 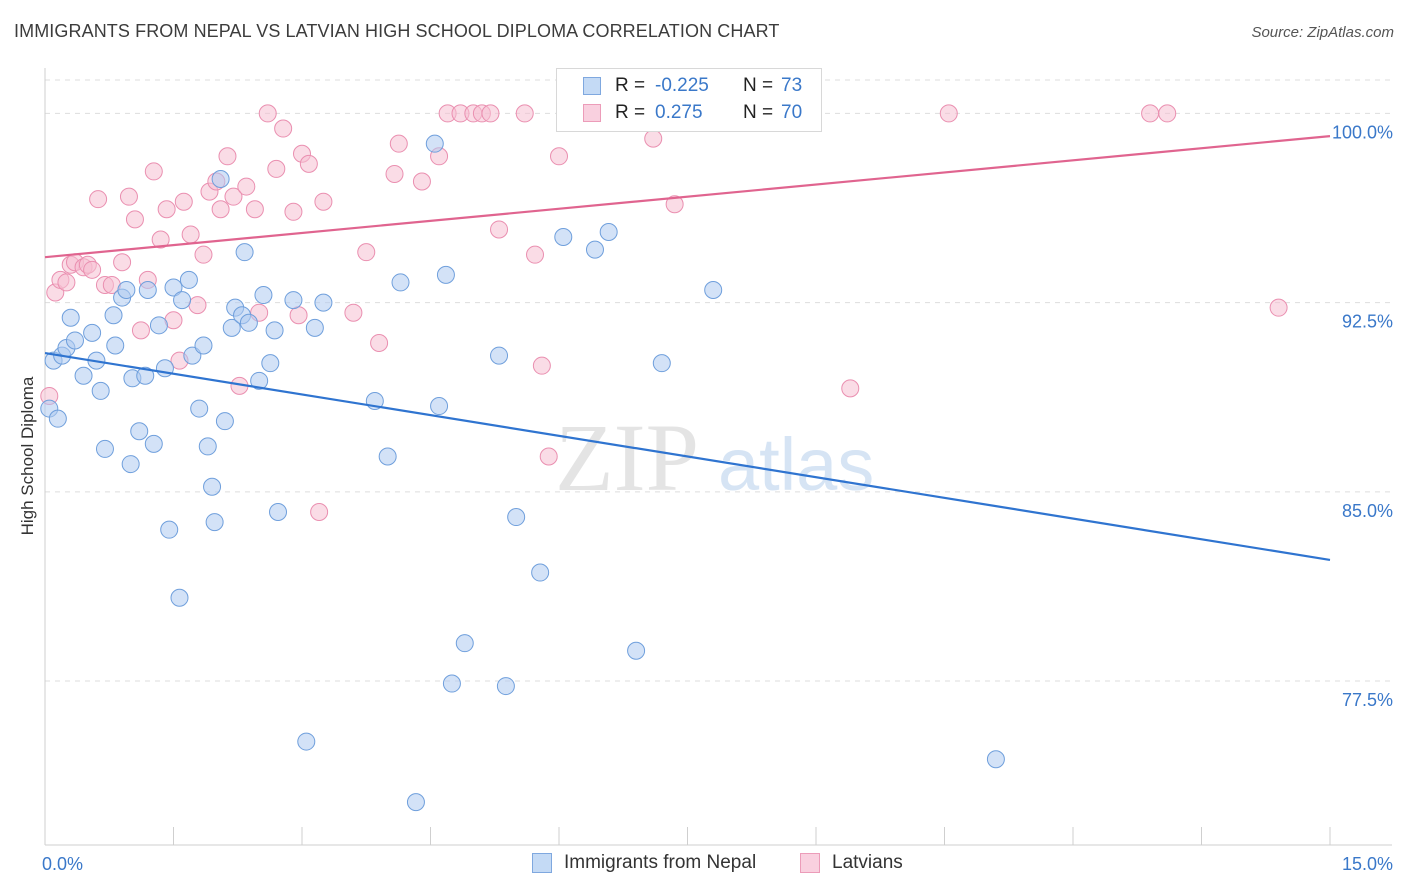 I want to click on y-tick-label: 85.0%, so click(x=1367, y=511).